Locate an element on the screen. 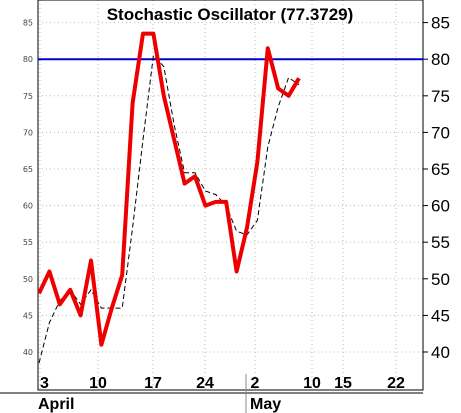  left-tick-label: 70 is located at coordinates (28, 132).